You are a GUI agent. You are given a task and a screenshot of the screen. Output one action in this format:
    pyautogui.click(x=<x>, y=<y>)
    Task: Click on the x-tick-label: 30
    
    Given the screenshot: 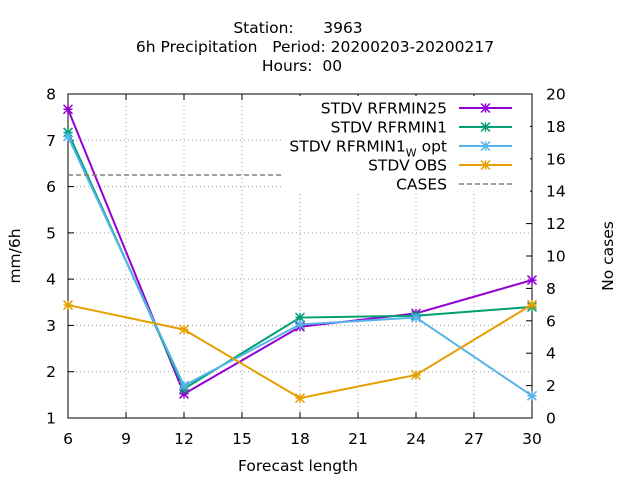 What is the action you would take?
    pyautogui.click(x=532, y=439)
    